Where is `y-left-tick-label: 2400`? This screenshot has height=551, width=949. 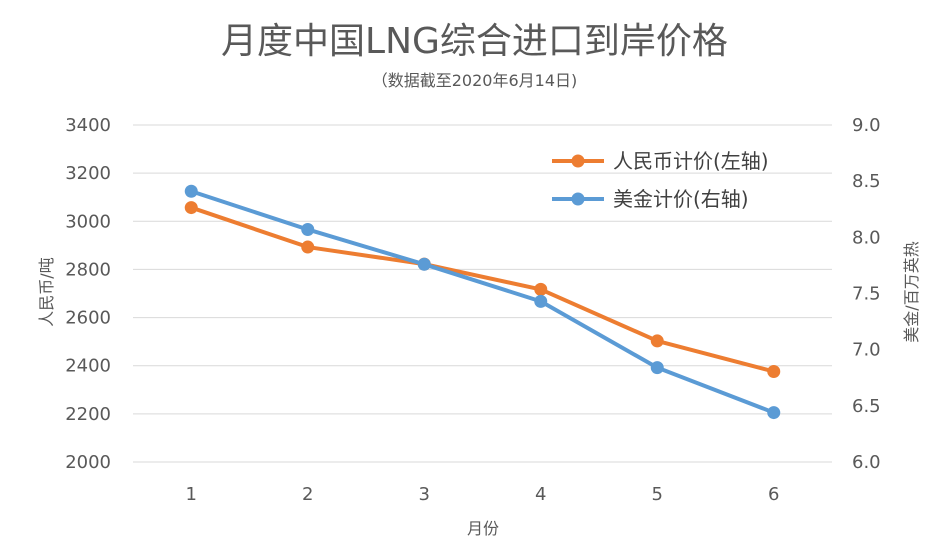
y-left-tick-label: 2400 is located at coordinates (88, 366).